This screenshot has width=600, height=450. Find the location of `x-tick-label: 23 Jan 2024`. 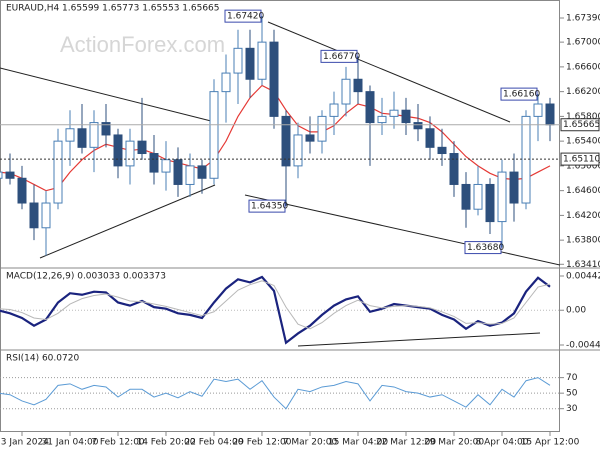

x-tick-label: 23 Jan 2024 is located at coordinates (24, 443).